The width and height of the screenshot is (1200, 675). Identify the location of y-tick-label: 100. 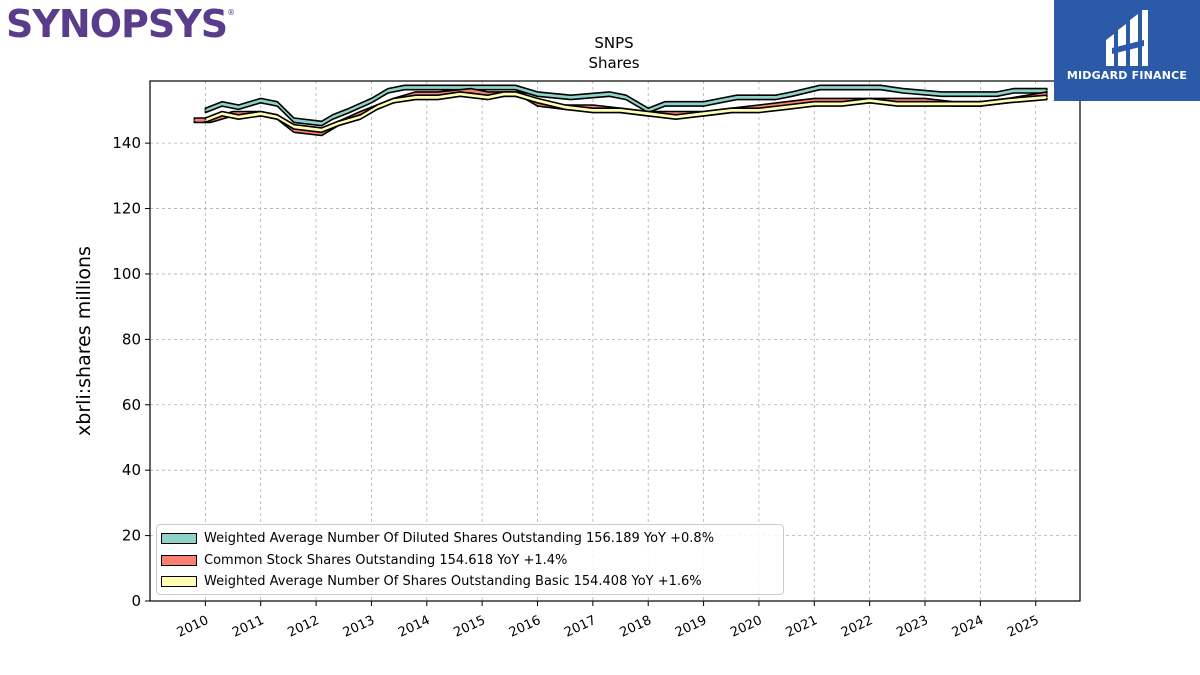
(126, 274).